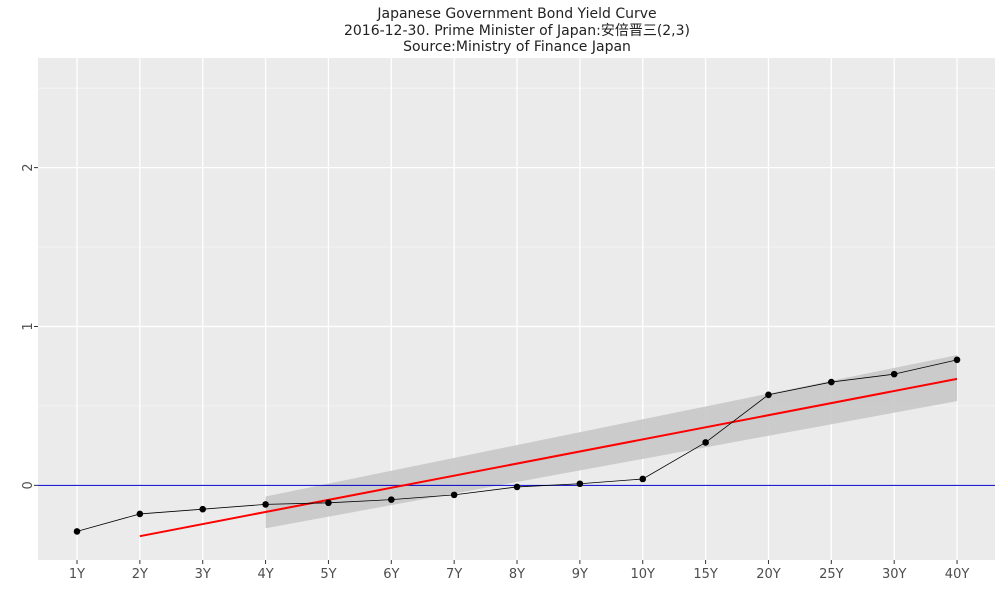 This screenshot has height=604, width=1000. I want to click on data-point-9Y, so click(580, 484).